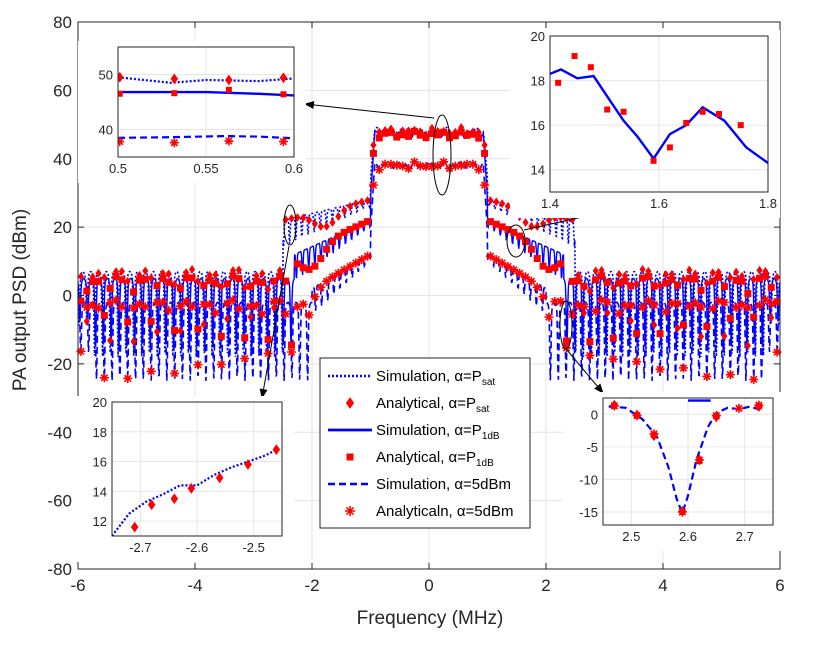  I want to click on y-tick-label: -20, so click(59, 364).